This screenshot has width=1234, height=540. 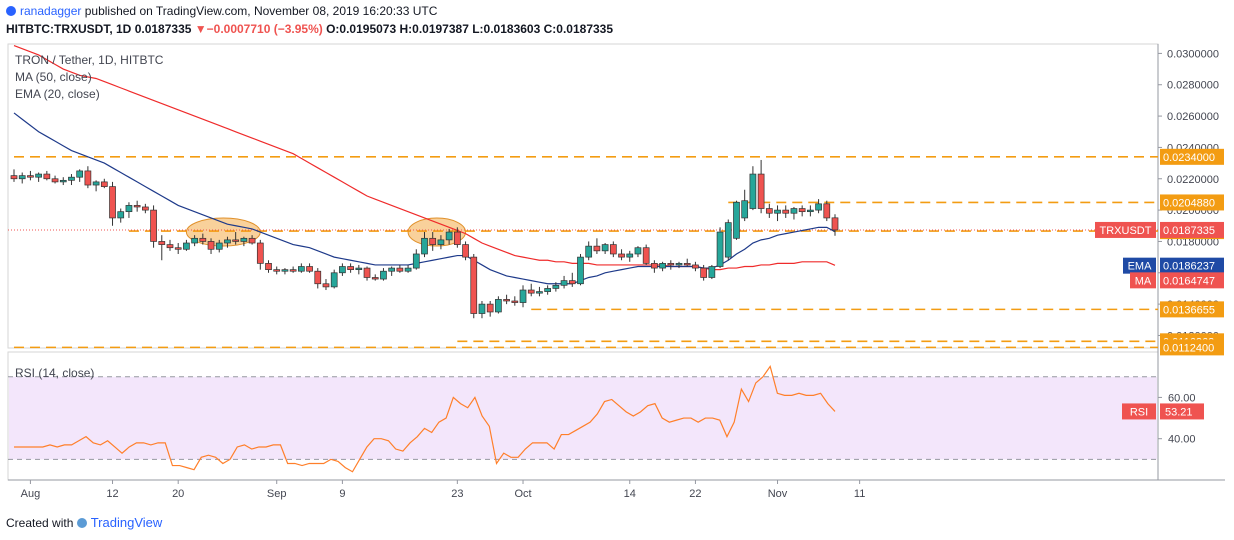 I want to click on ema-legend: EMA (20, close), so click(x=57, y=94).